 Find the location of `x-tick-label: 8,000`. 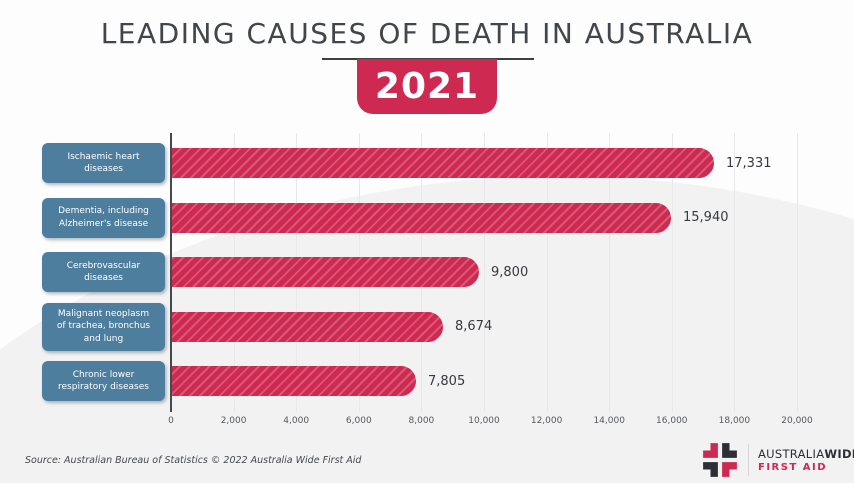

x-tick-label: 8,000 is located at coordinates (421, 421).